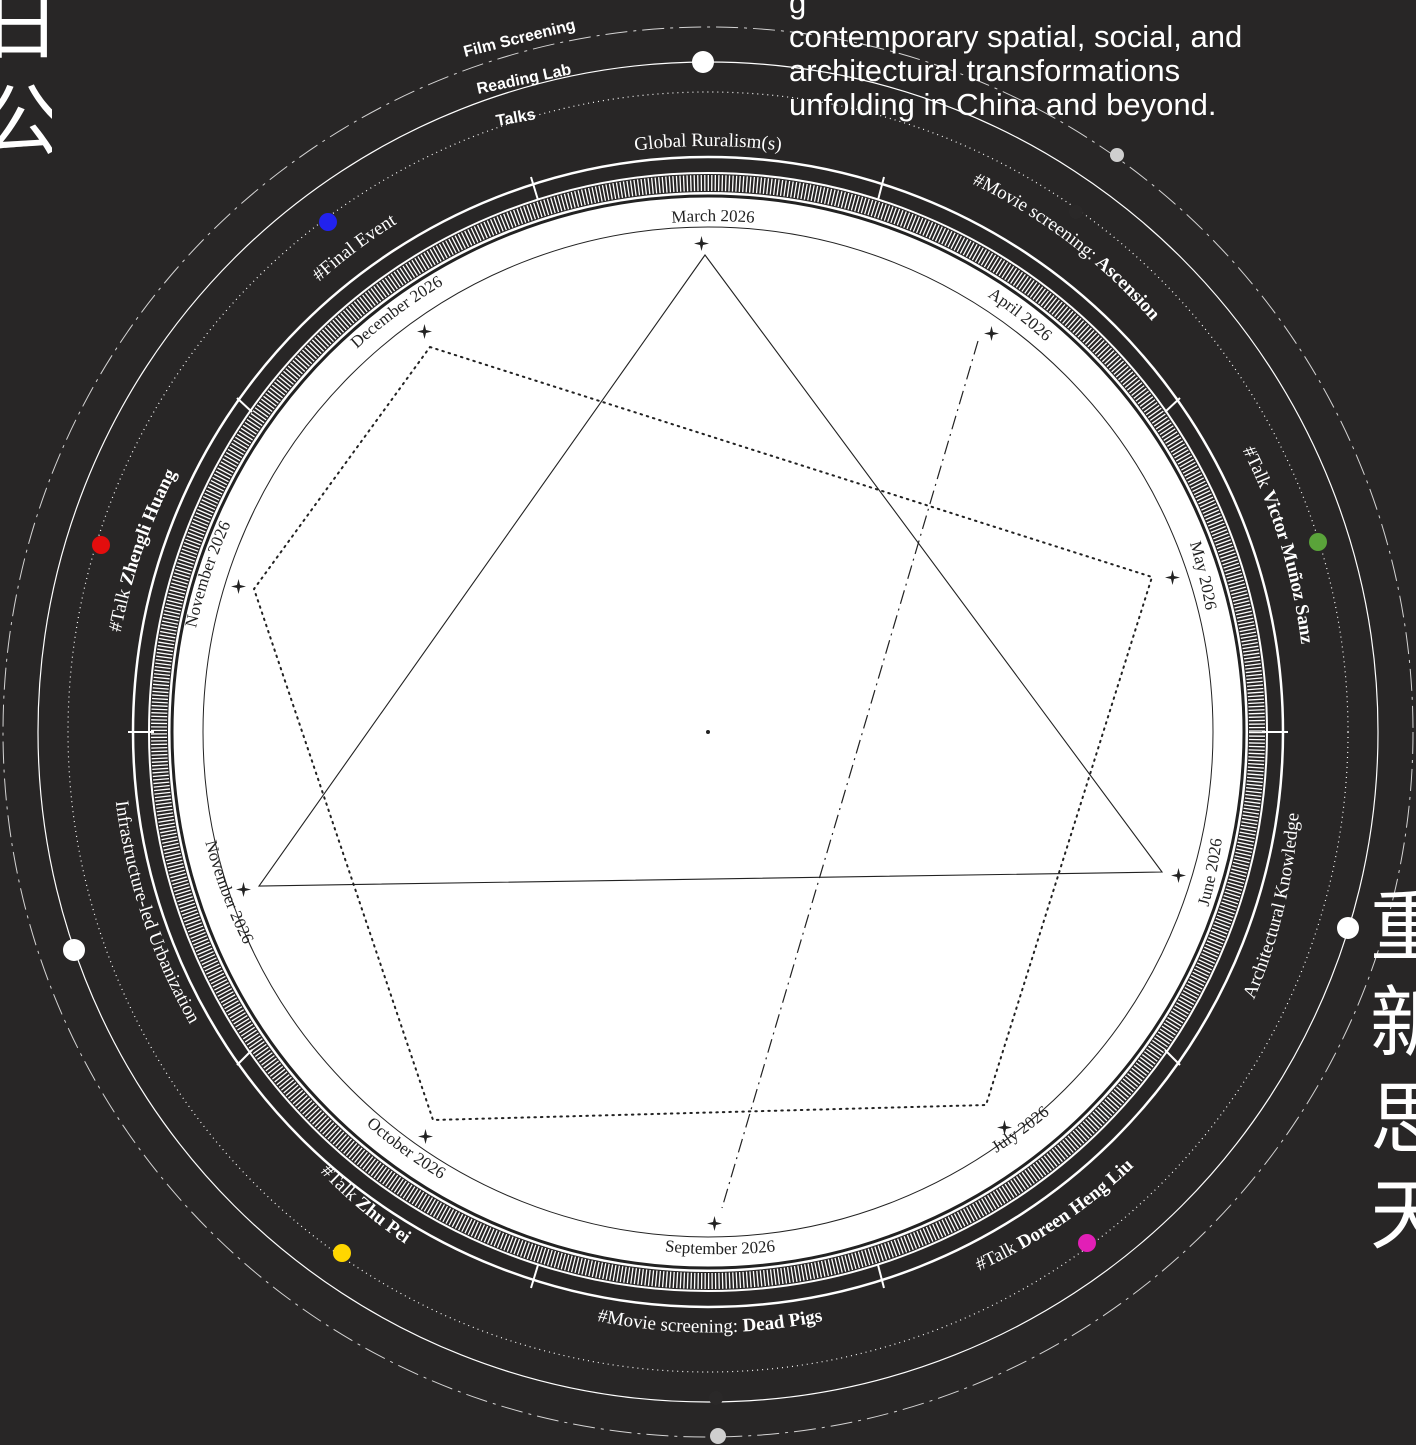 This screenshot has height=1445, width=1416. I want to click on month-label: September 2026, so click(720, 1247).